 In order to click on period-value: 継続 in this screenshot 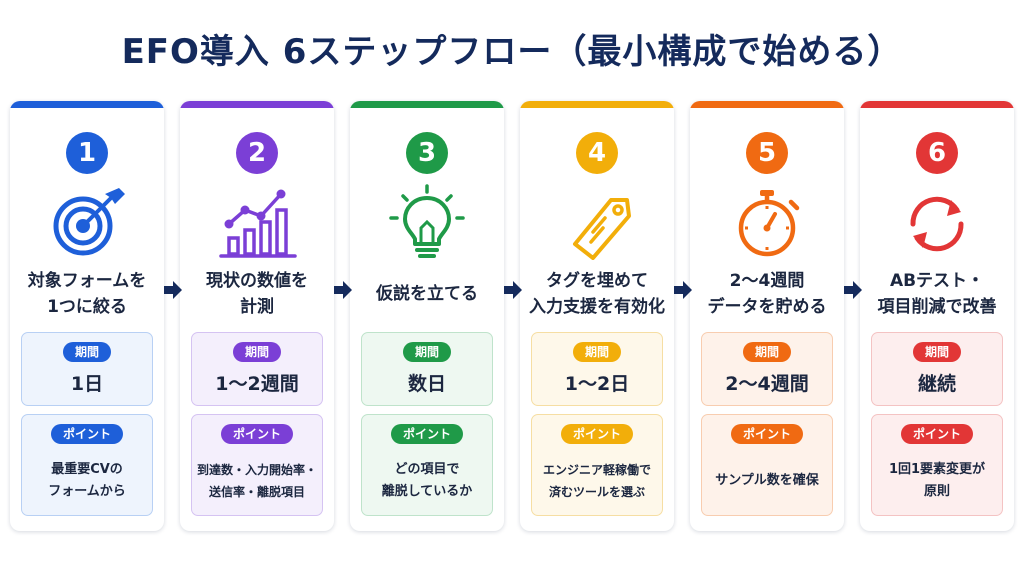, I will do `click(936, 384)`.